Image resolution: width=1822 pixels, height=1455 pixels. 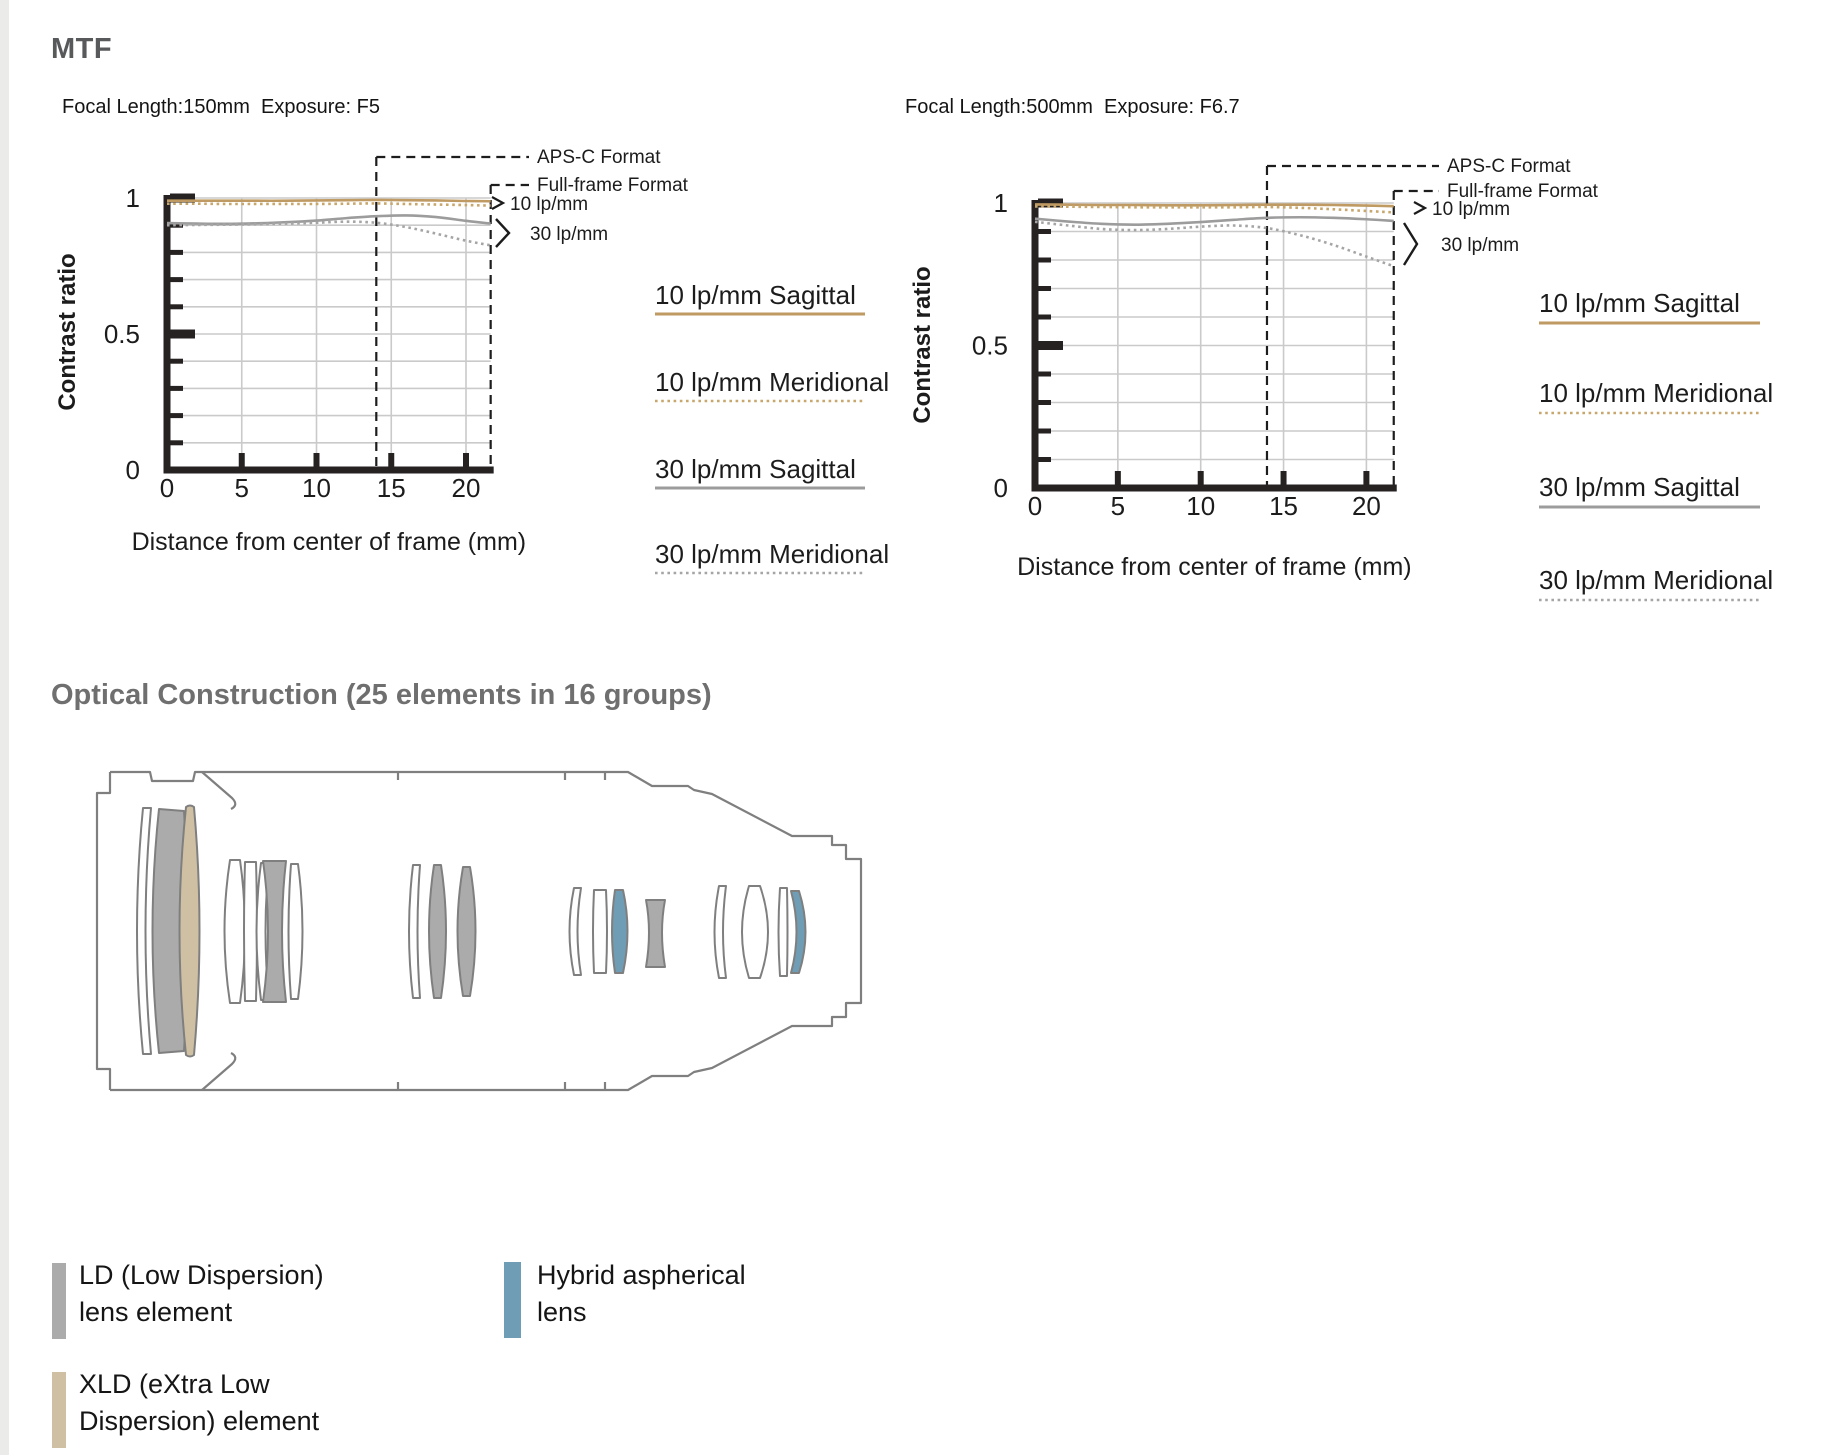 What do you see at coordinates (59, 1301) in the screenshot?
I see `ld-color-swatch` at bounding box center [59, 1301].